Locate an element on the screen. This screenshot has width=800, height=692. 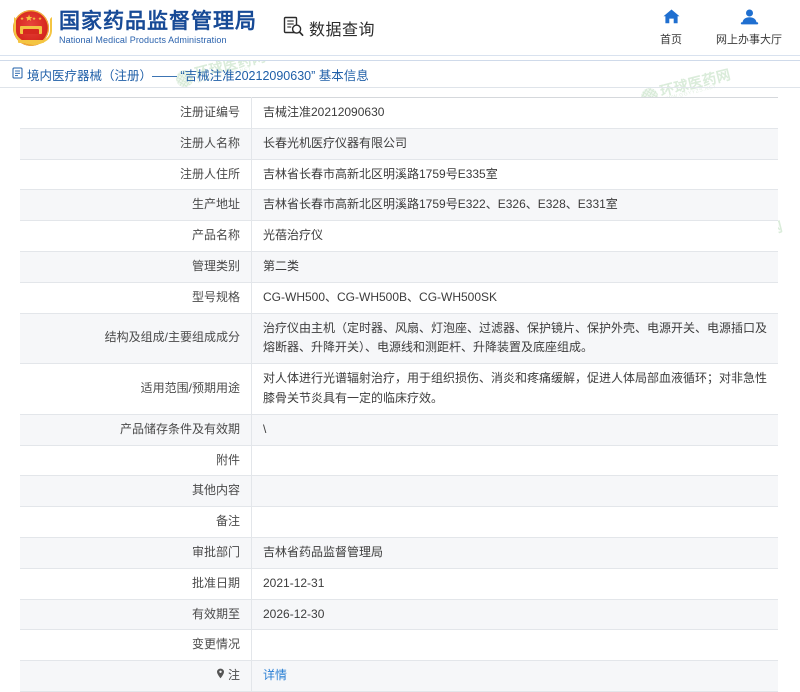
table-row: 有效期至 2026-12-30 is located at coordinates (399, 614).